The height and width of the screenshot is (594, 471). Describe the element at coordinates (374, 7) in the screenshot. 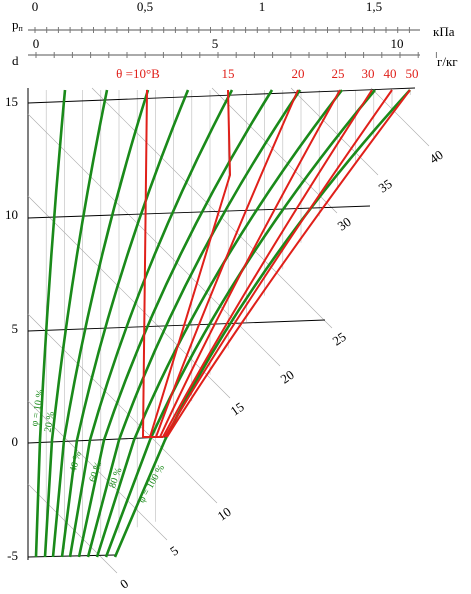

I see `pressure-tick: 1,5` at that location.